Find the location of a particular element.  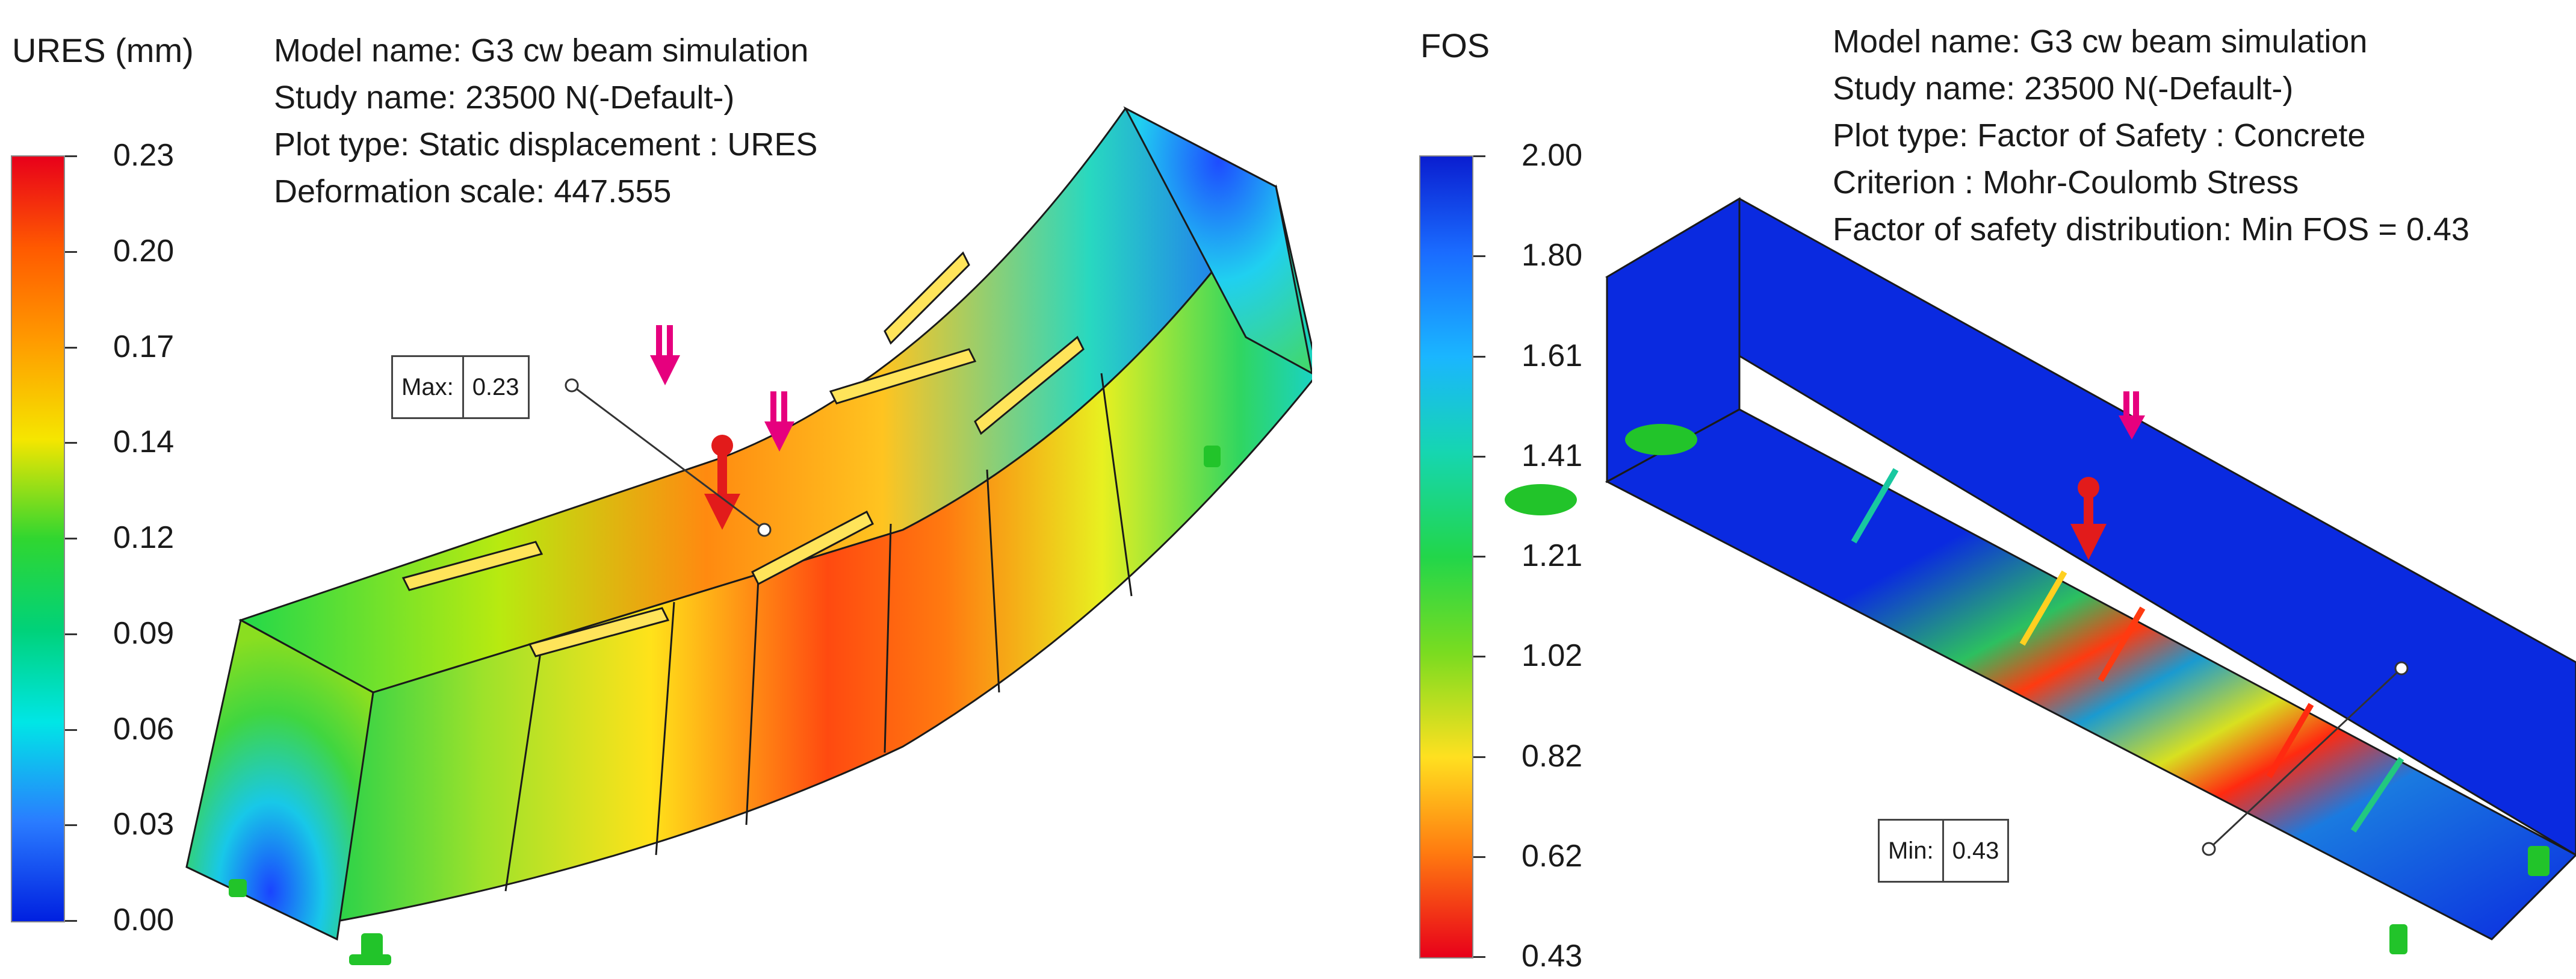

tick-label: 0.82 is located at coordinates (1552, 756).